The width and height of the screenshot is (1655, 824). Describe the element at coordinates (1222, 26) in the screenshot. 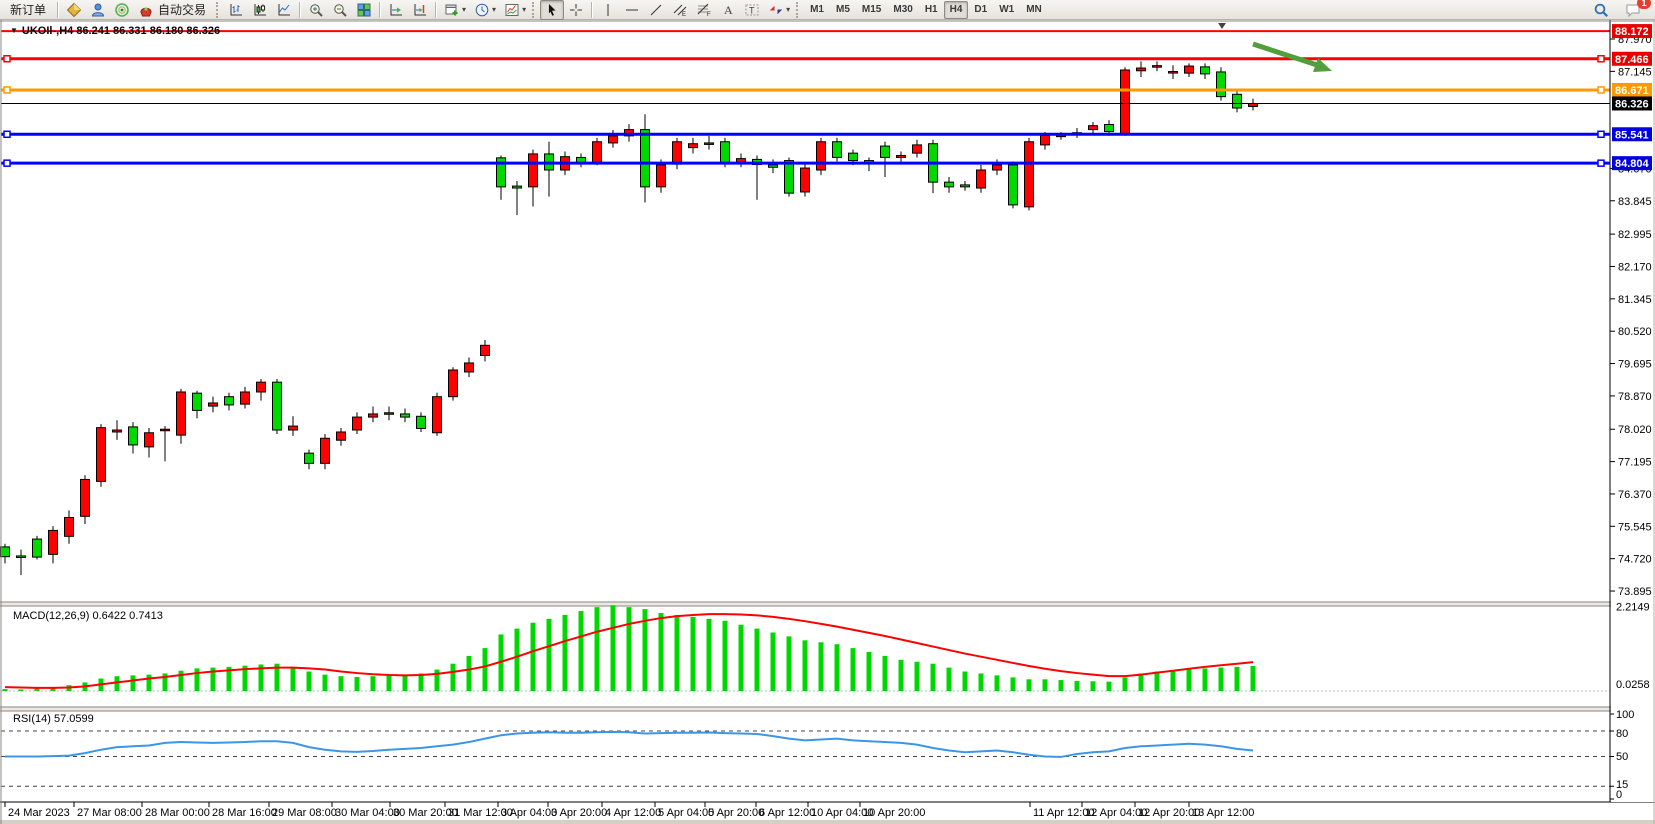

I see `chart-shift-marker` at that location.